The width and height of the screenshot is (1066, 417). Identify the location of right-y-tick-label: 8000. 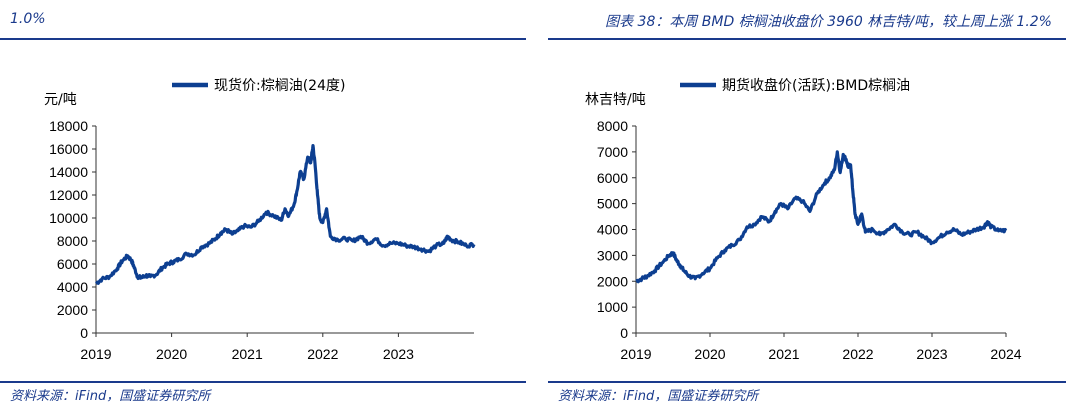
(612, 126).